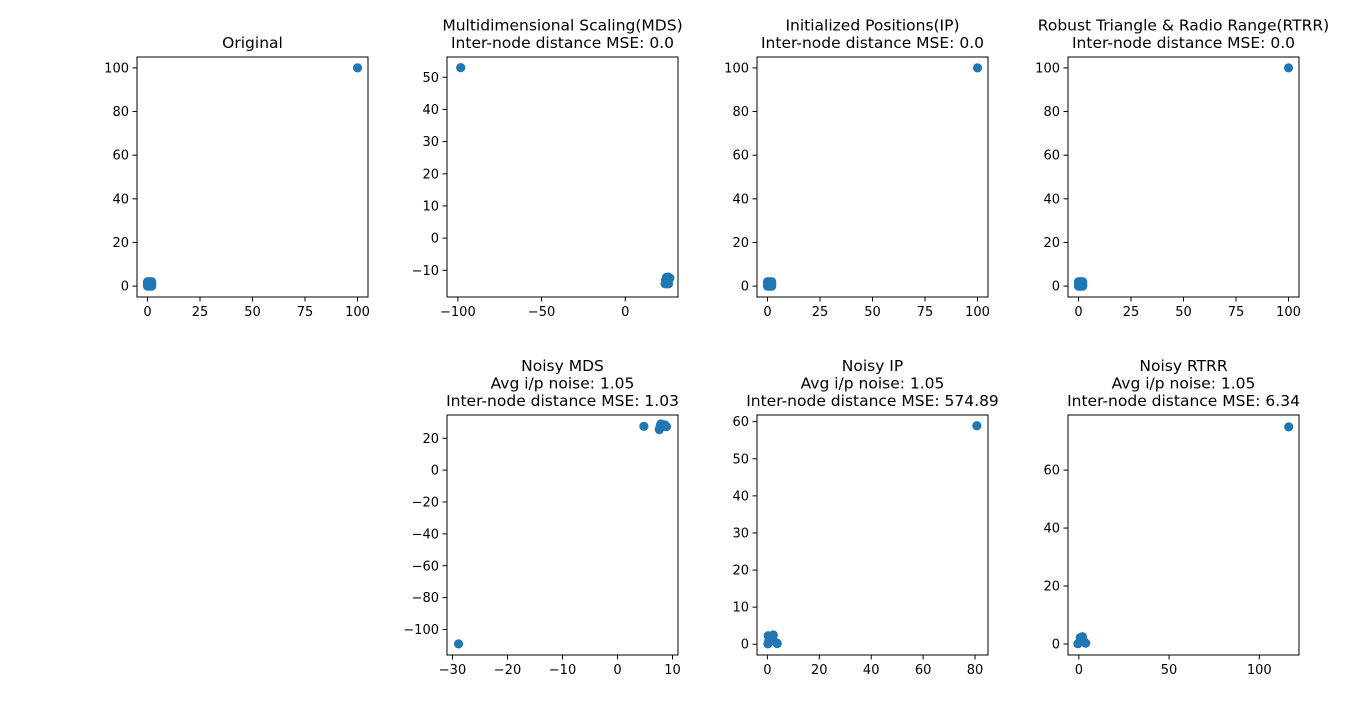  What do you see at coordinates (252, 43) in the screenshot?
I see `subplot-title: Original` at bounding box center [252, 43].